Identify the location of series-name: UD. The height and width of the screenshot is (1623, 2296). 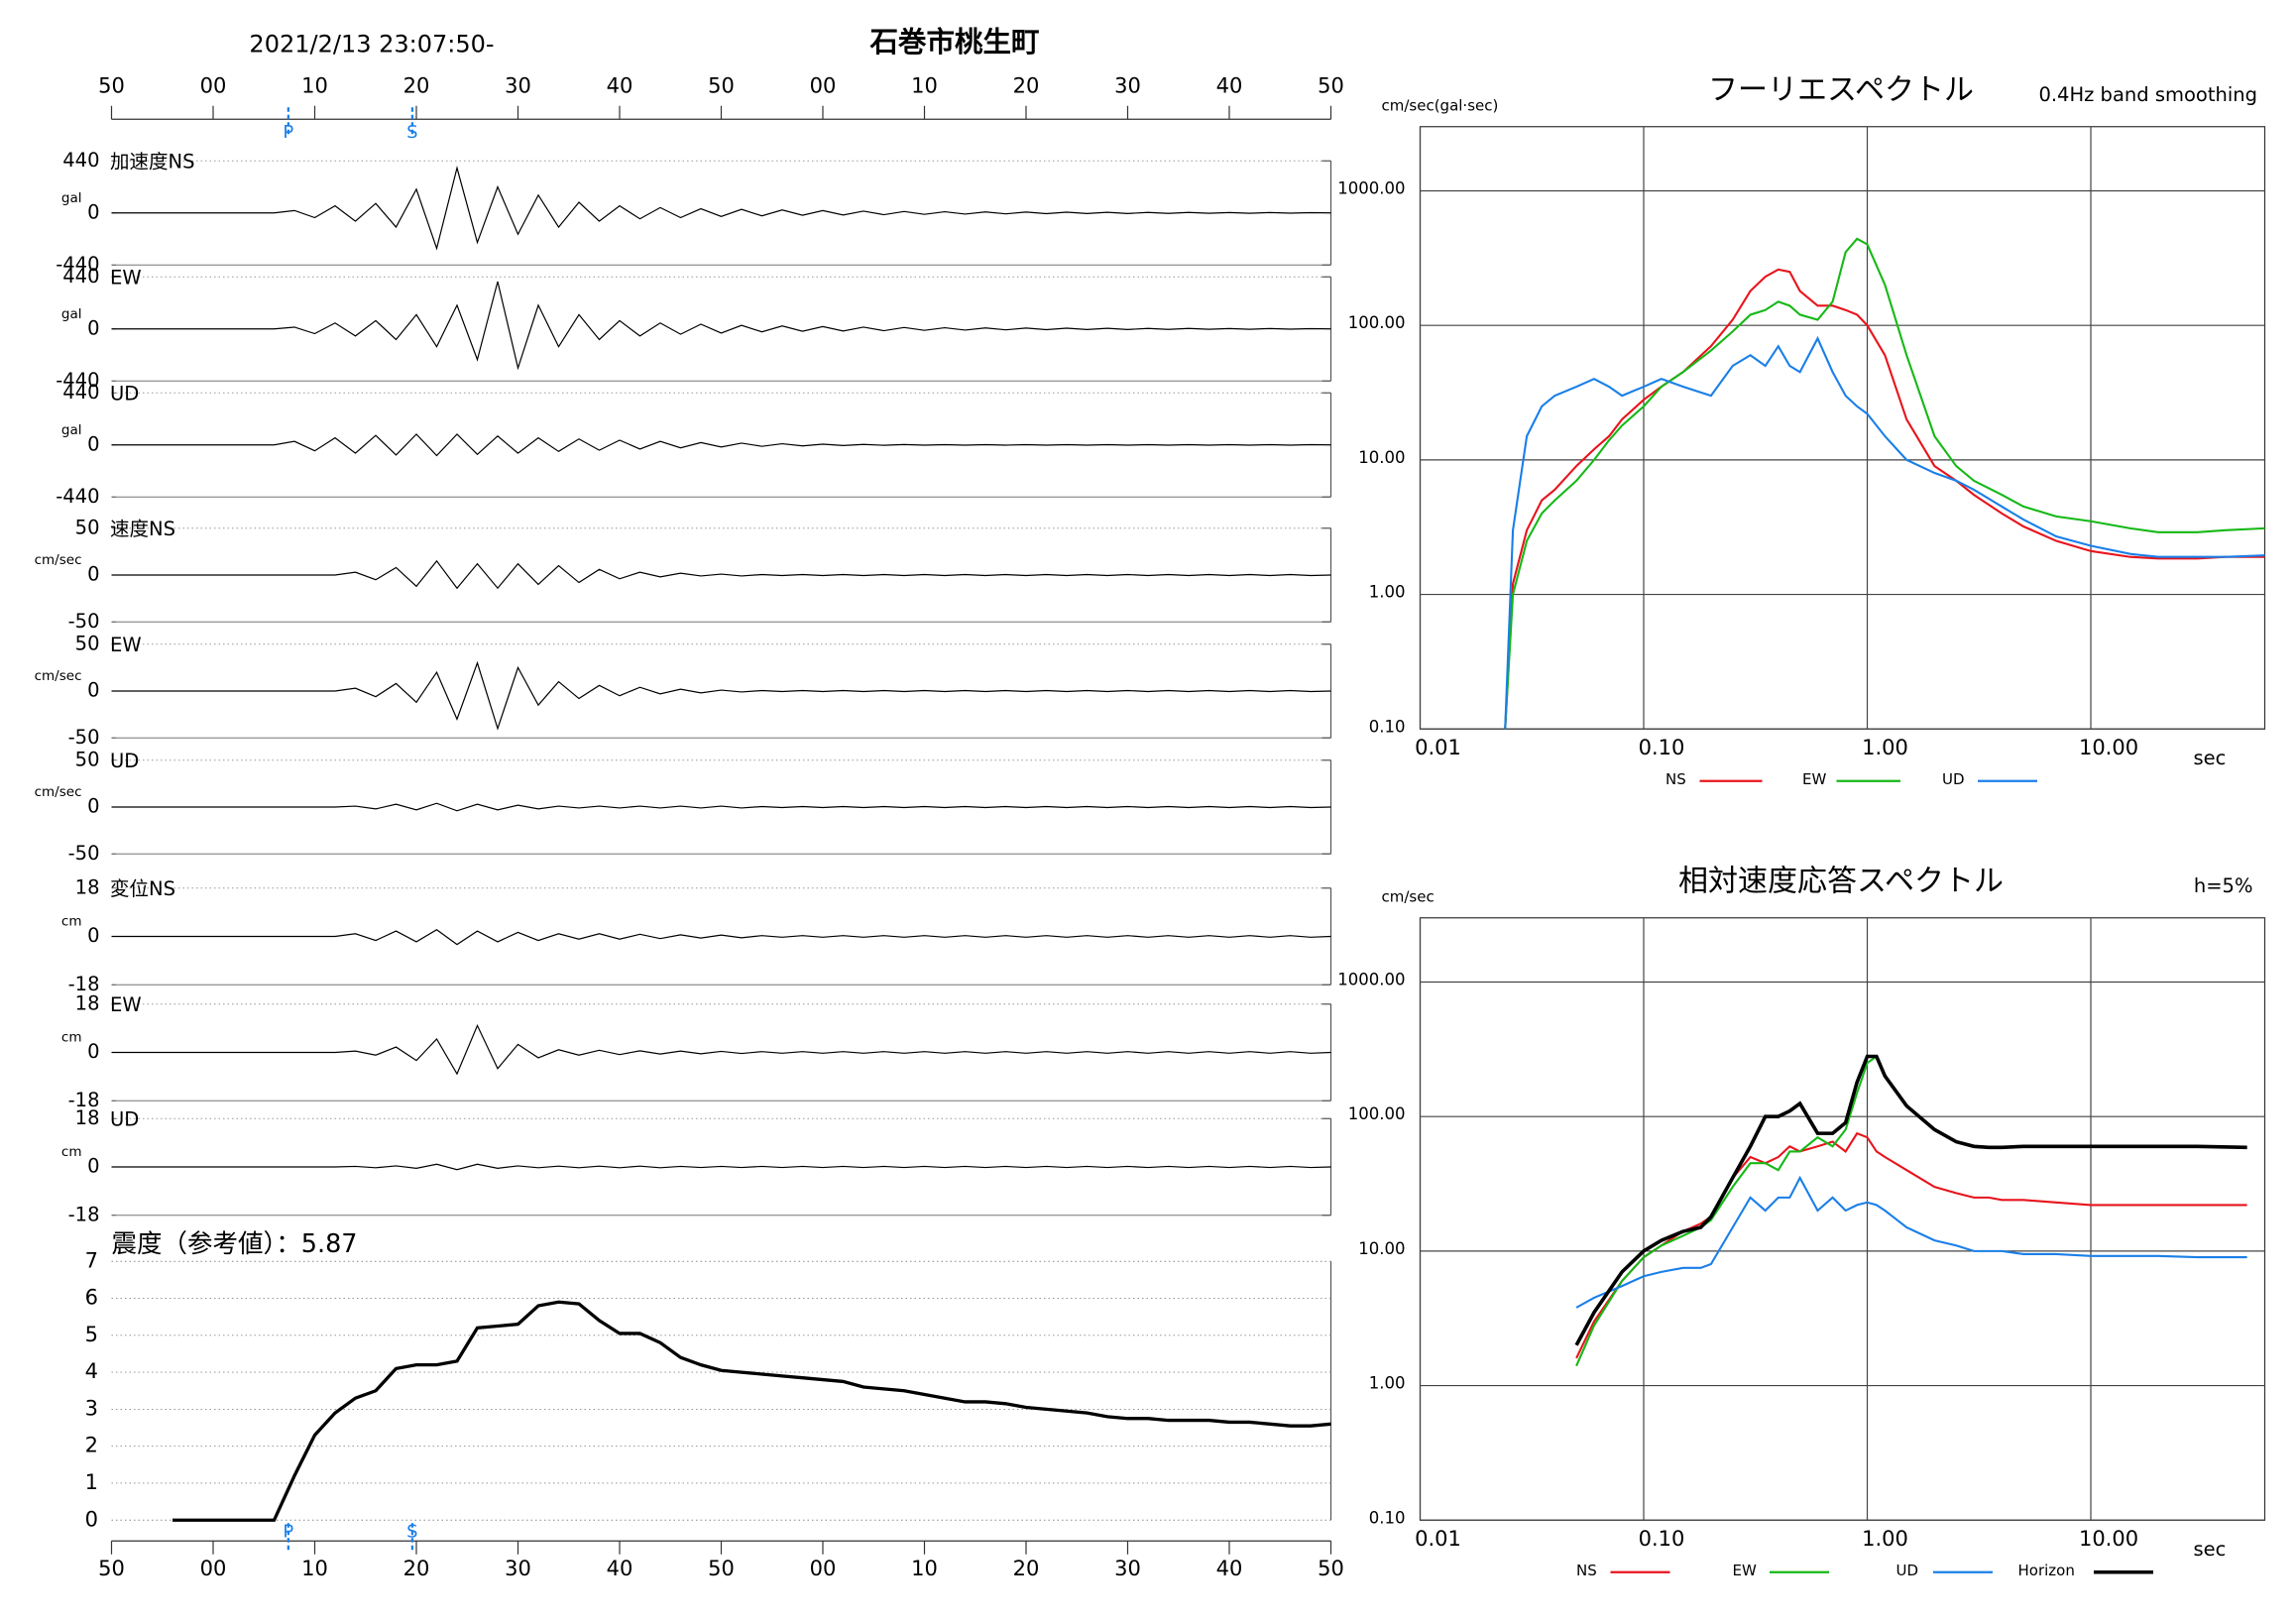
(125, 393).